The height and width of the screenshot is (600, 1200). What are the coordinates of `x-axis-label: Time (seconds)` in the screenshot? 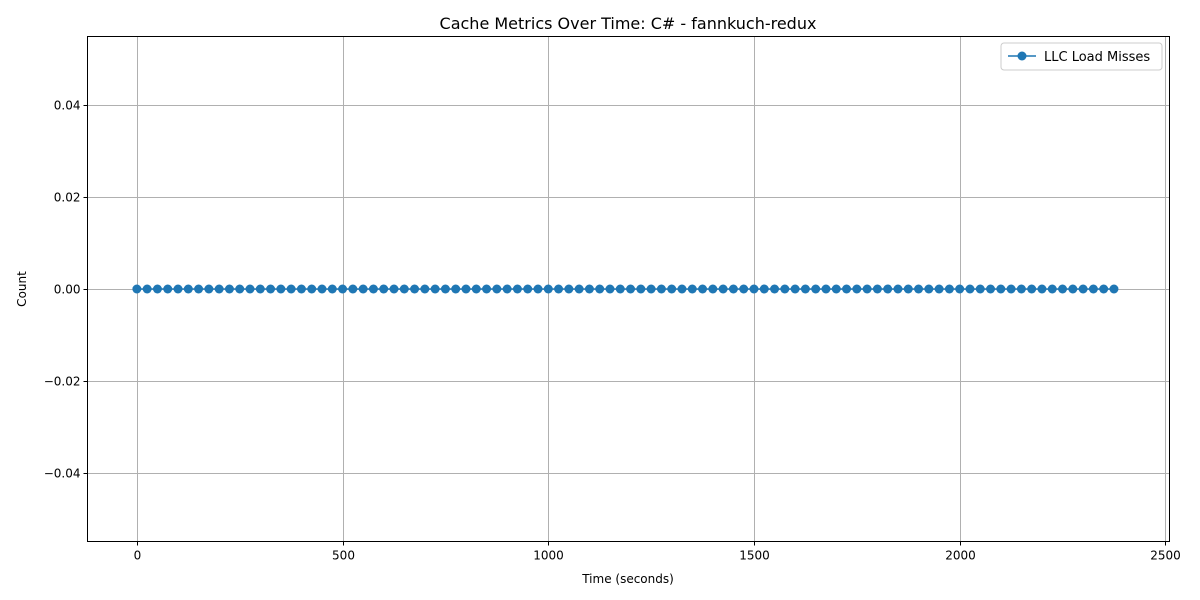 It's located at (627, 579).